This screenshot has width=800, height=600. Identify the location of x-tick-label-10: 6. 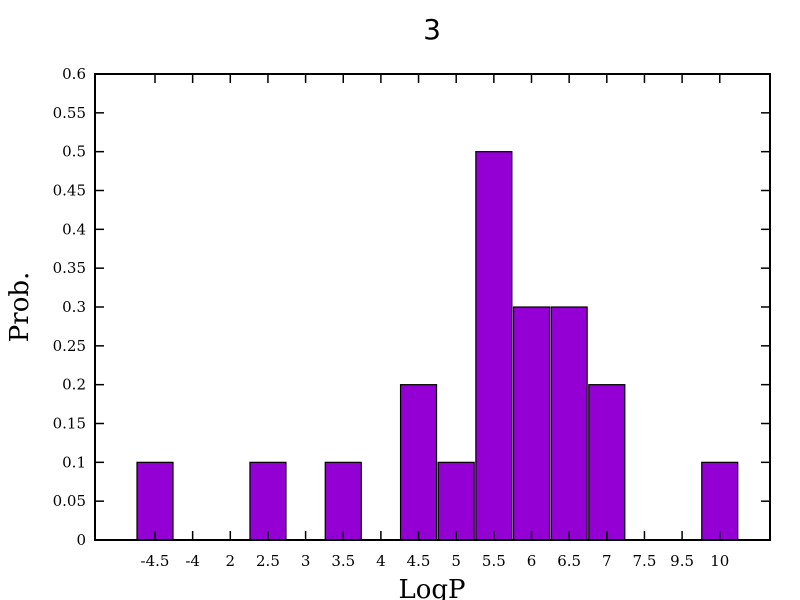
(532, 561).